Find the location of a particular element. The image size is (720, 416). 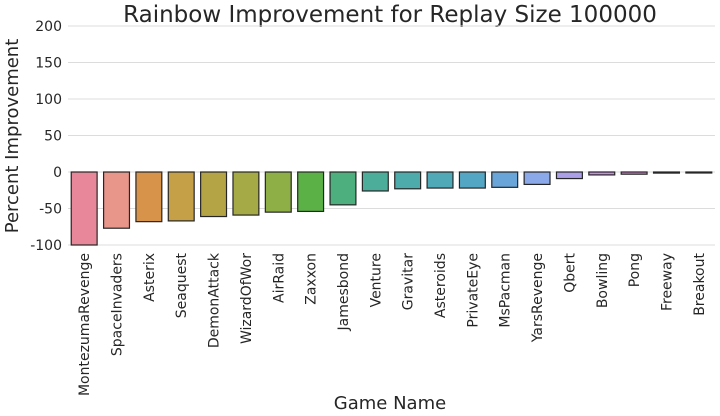

y-tick-labels: -100 -50 0 50 100 150 200 is located at coordinates (46, 136).